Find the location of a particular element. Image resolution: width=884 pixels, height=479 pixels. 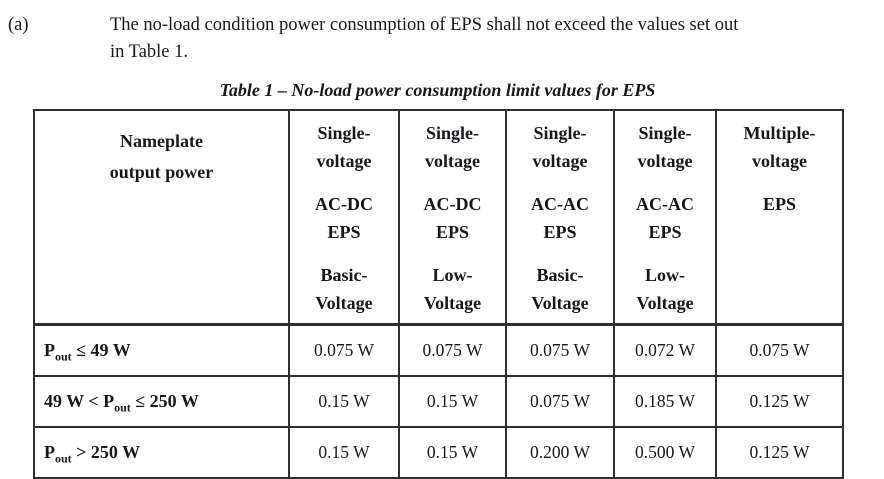

cell-value: 0.072 W is located at coordinates (665, 350).